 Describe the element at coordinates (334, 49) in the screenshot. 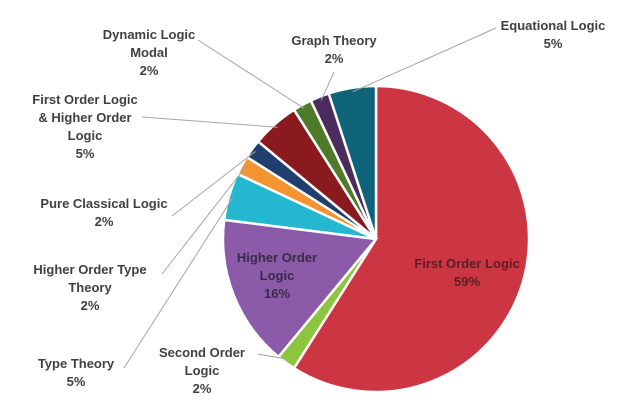

I see `slice-label-graph-theory: Graph Theory 2%` at that location.